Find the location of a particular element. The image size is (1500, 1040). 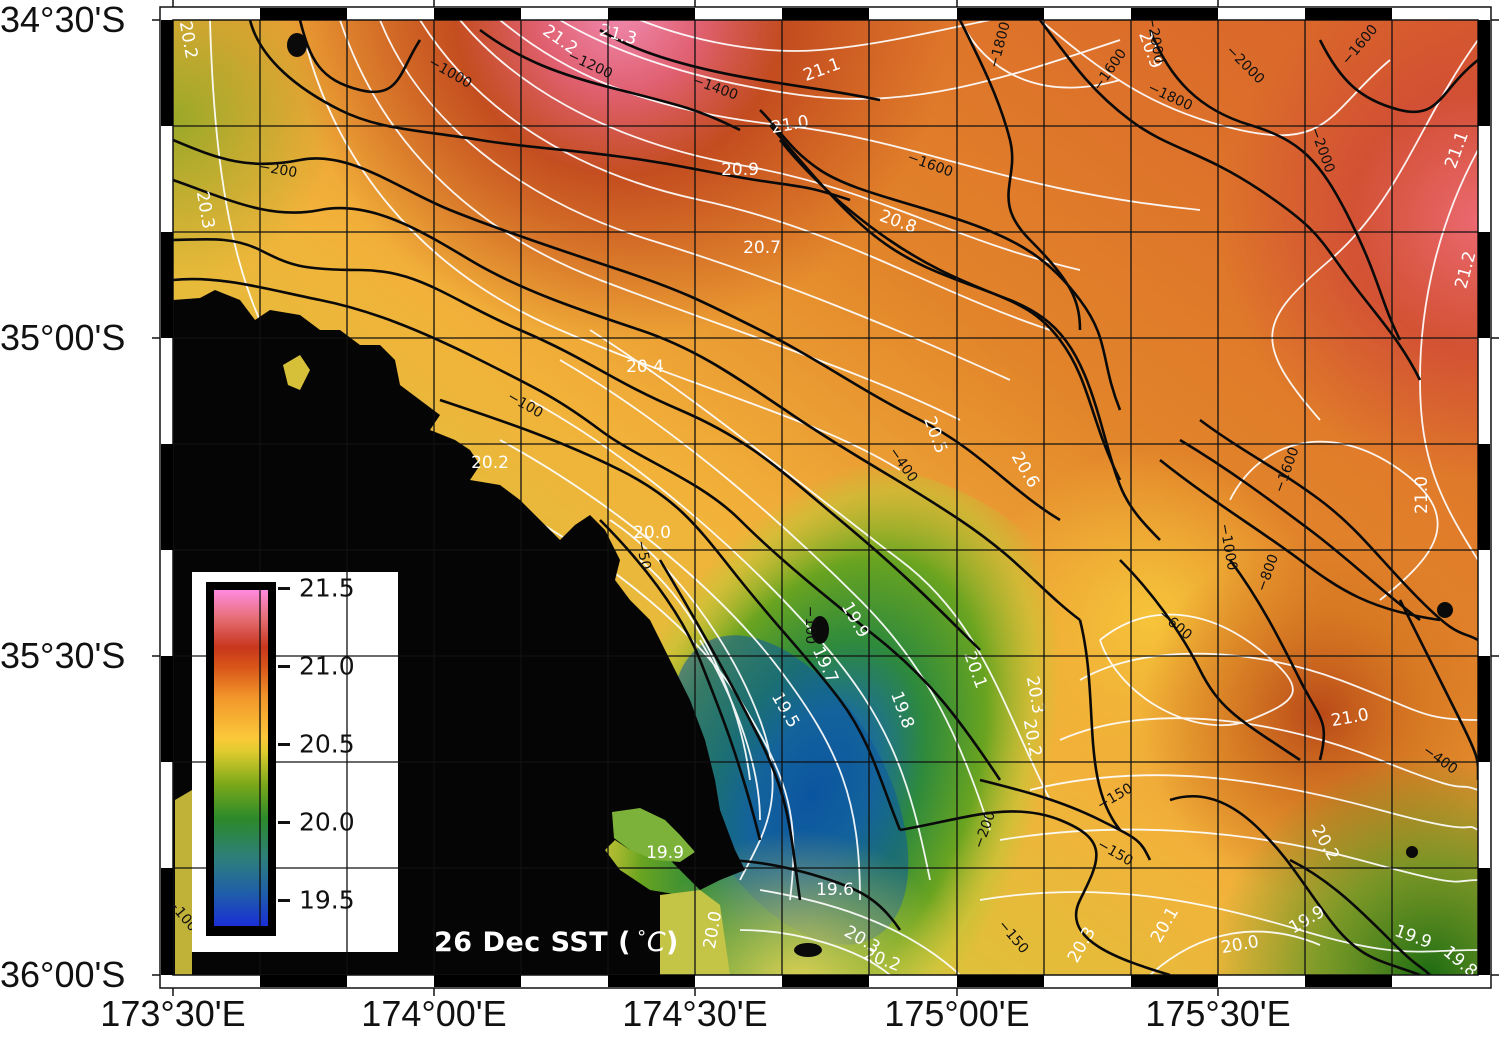

sst-contour-label: 20.4 is located at coordinates (645, 367).